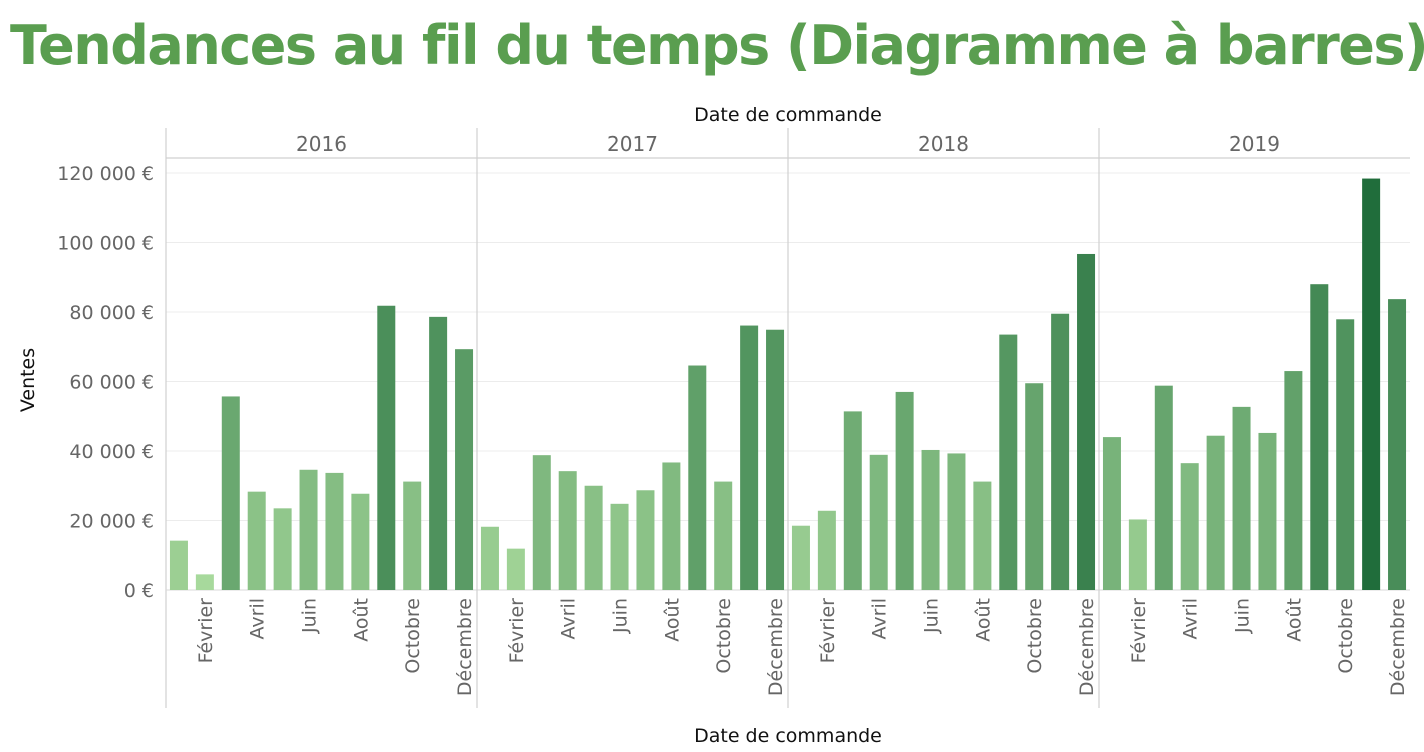 Image resolution: width=1424 pixels, height=752 pixels. What do you see at coordinates (105, 244) in the screenshot?
I see `y-tick-label: 100 000 €` at bounding box center [105, 244].